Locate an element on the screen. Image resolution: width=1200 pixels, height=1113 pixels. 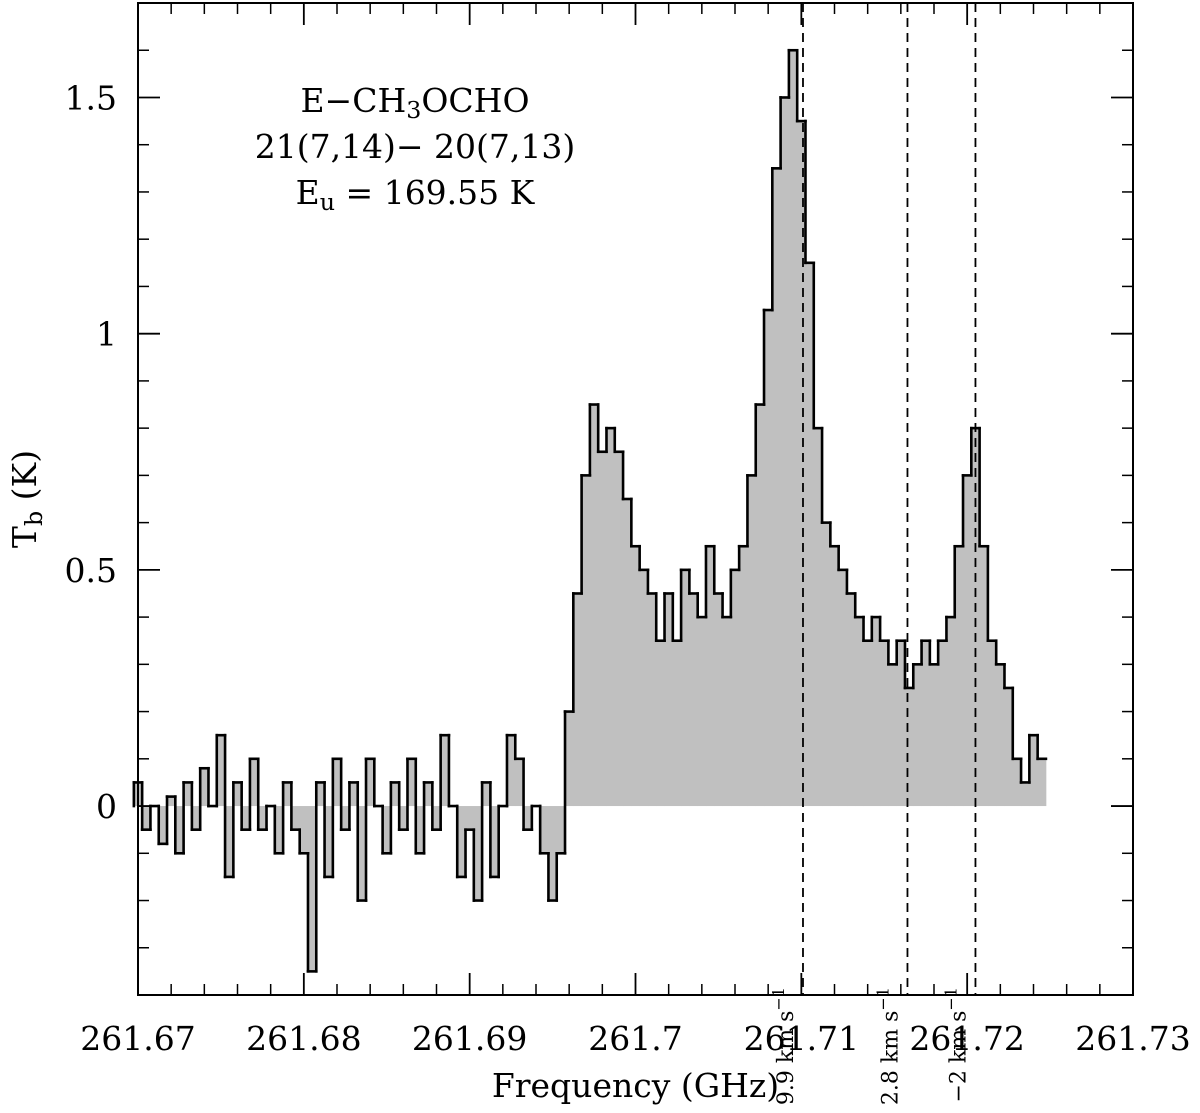
x-tick-label: 261.67 is located at coordinates (137, 1038).